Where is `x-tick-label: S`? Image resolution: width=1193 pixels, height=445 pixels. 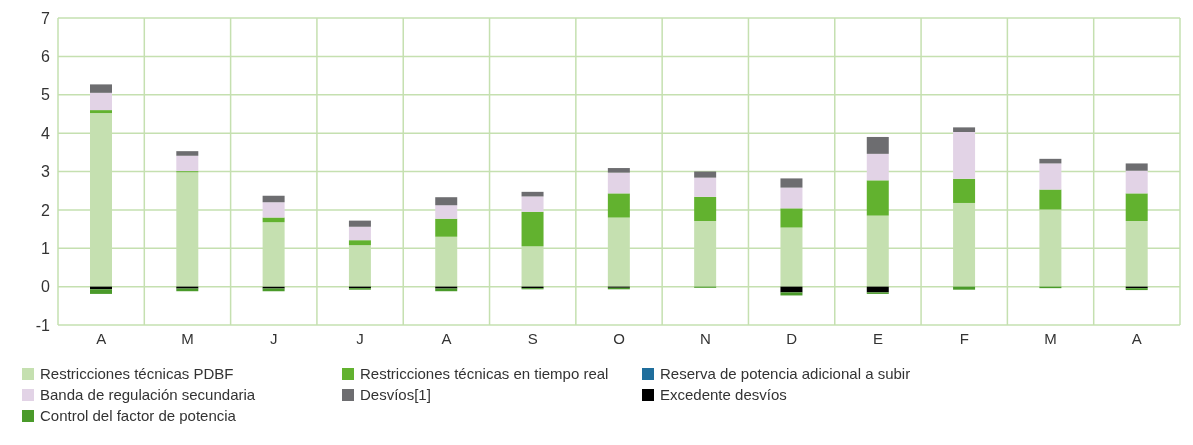
x-tick-label: S is located at coordinates (532, 338).